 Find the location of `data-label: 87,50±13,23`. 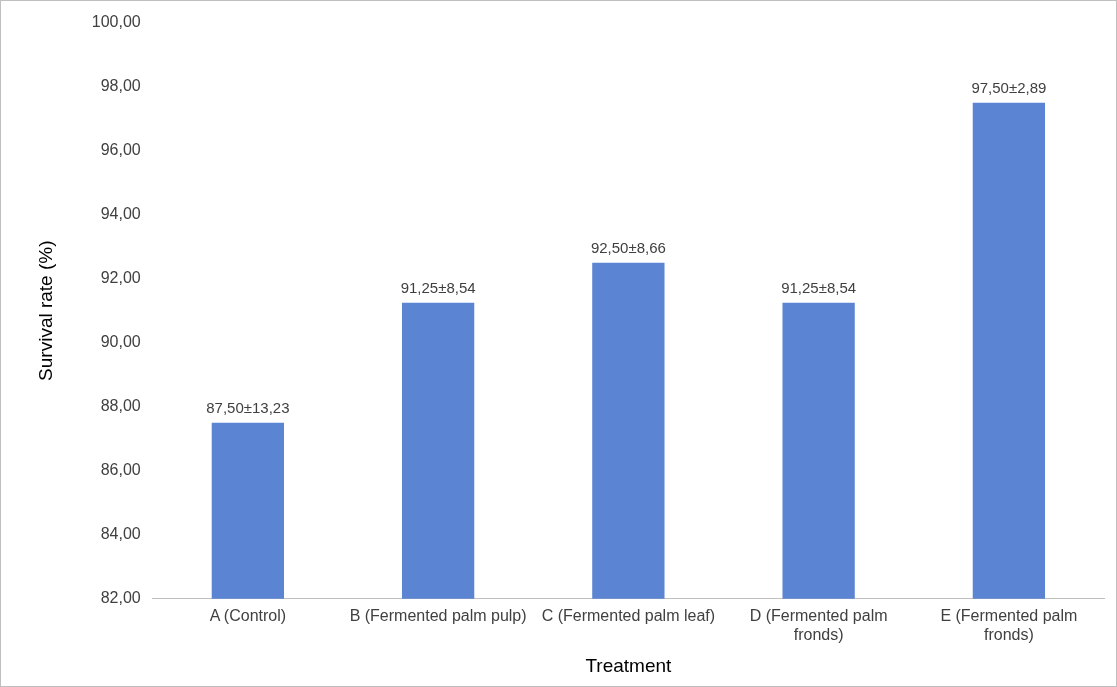

data-label: 87,50±13,23 is located at coordinates (248, 408).